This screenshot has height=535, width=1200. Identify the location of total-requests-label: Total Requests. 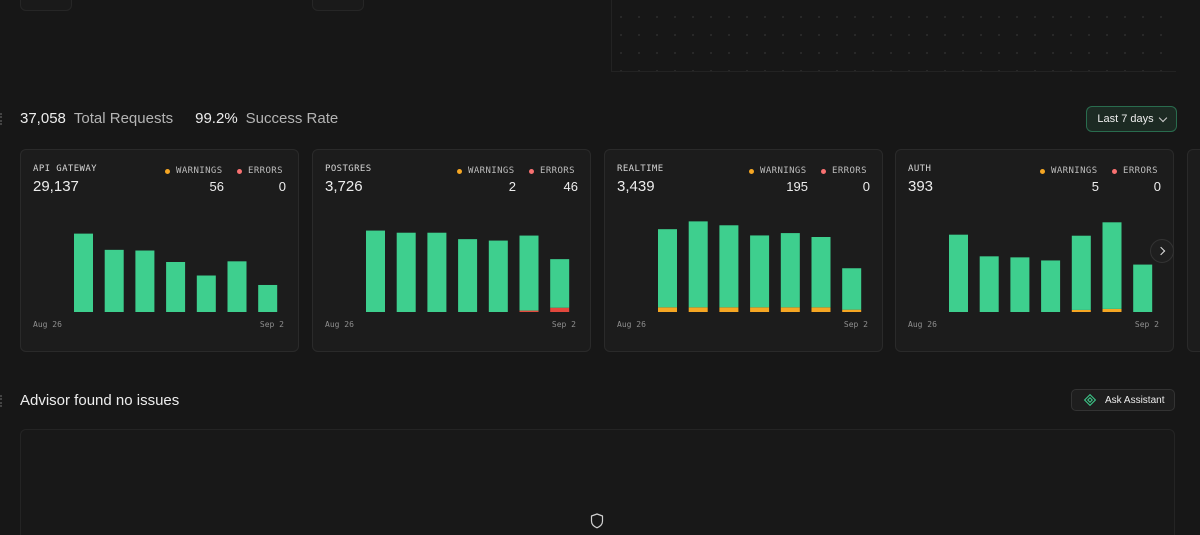
(123, 118).